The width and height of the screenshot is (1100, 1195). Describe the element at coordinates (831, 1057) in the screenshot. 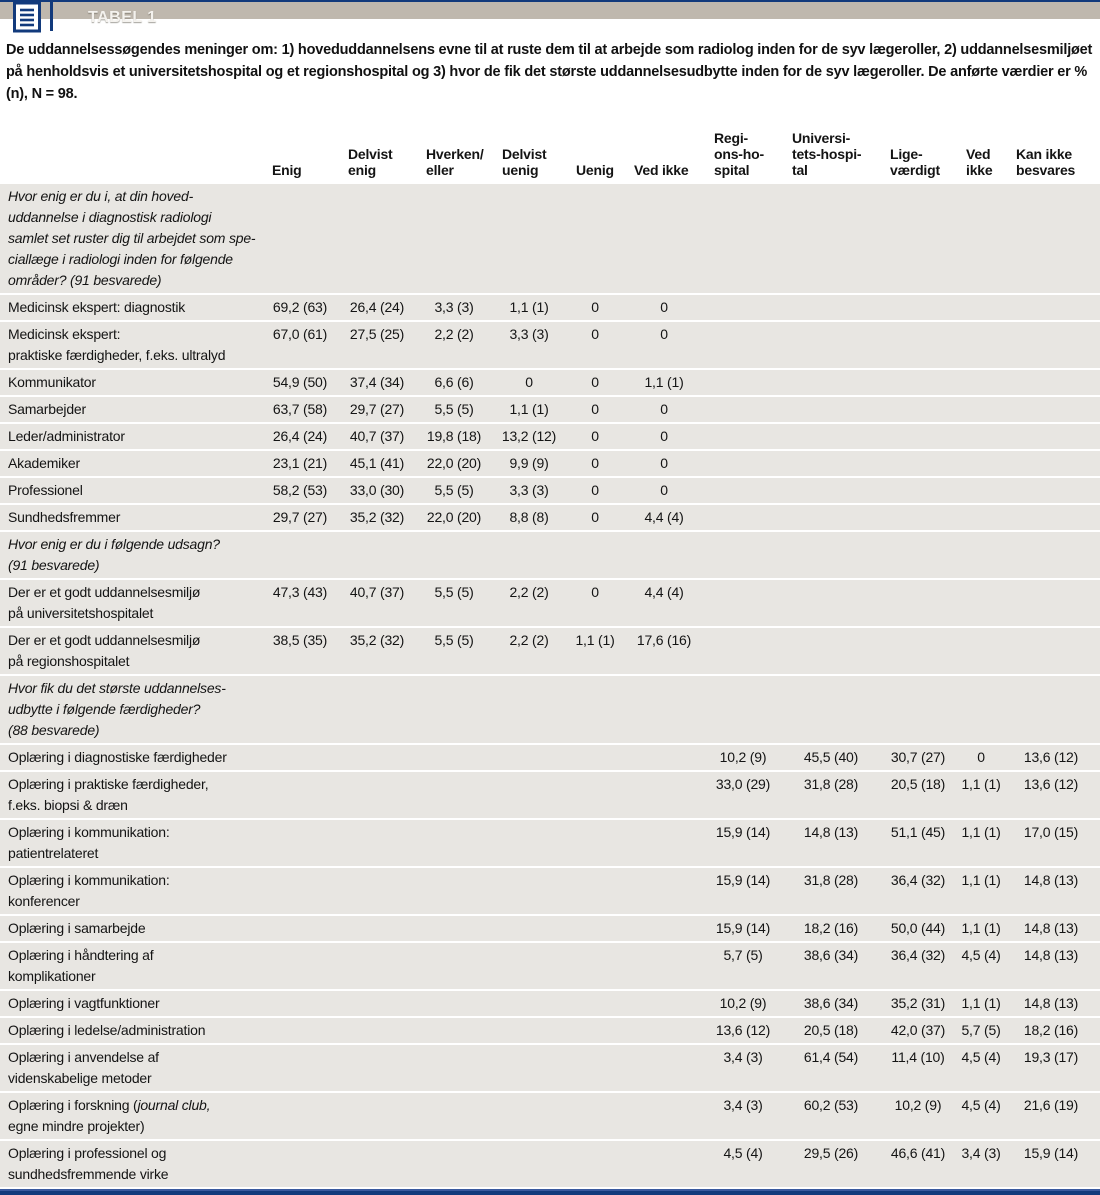

I see `cell: 61,4 (54)` at that location.